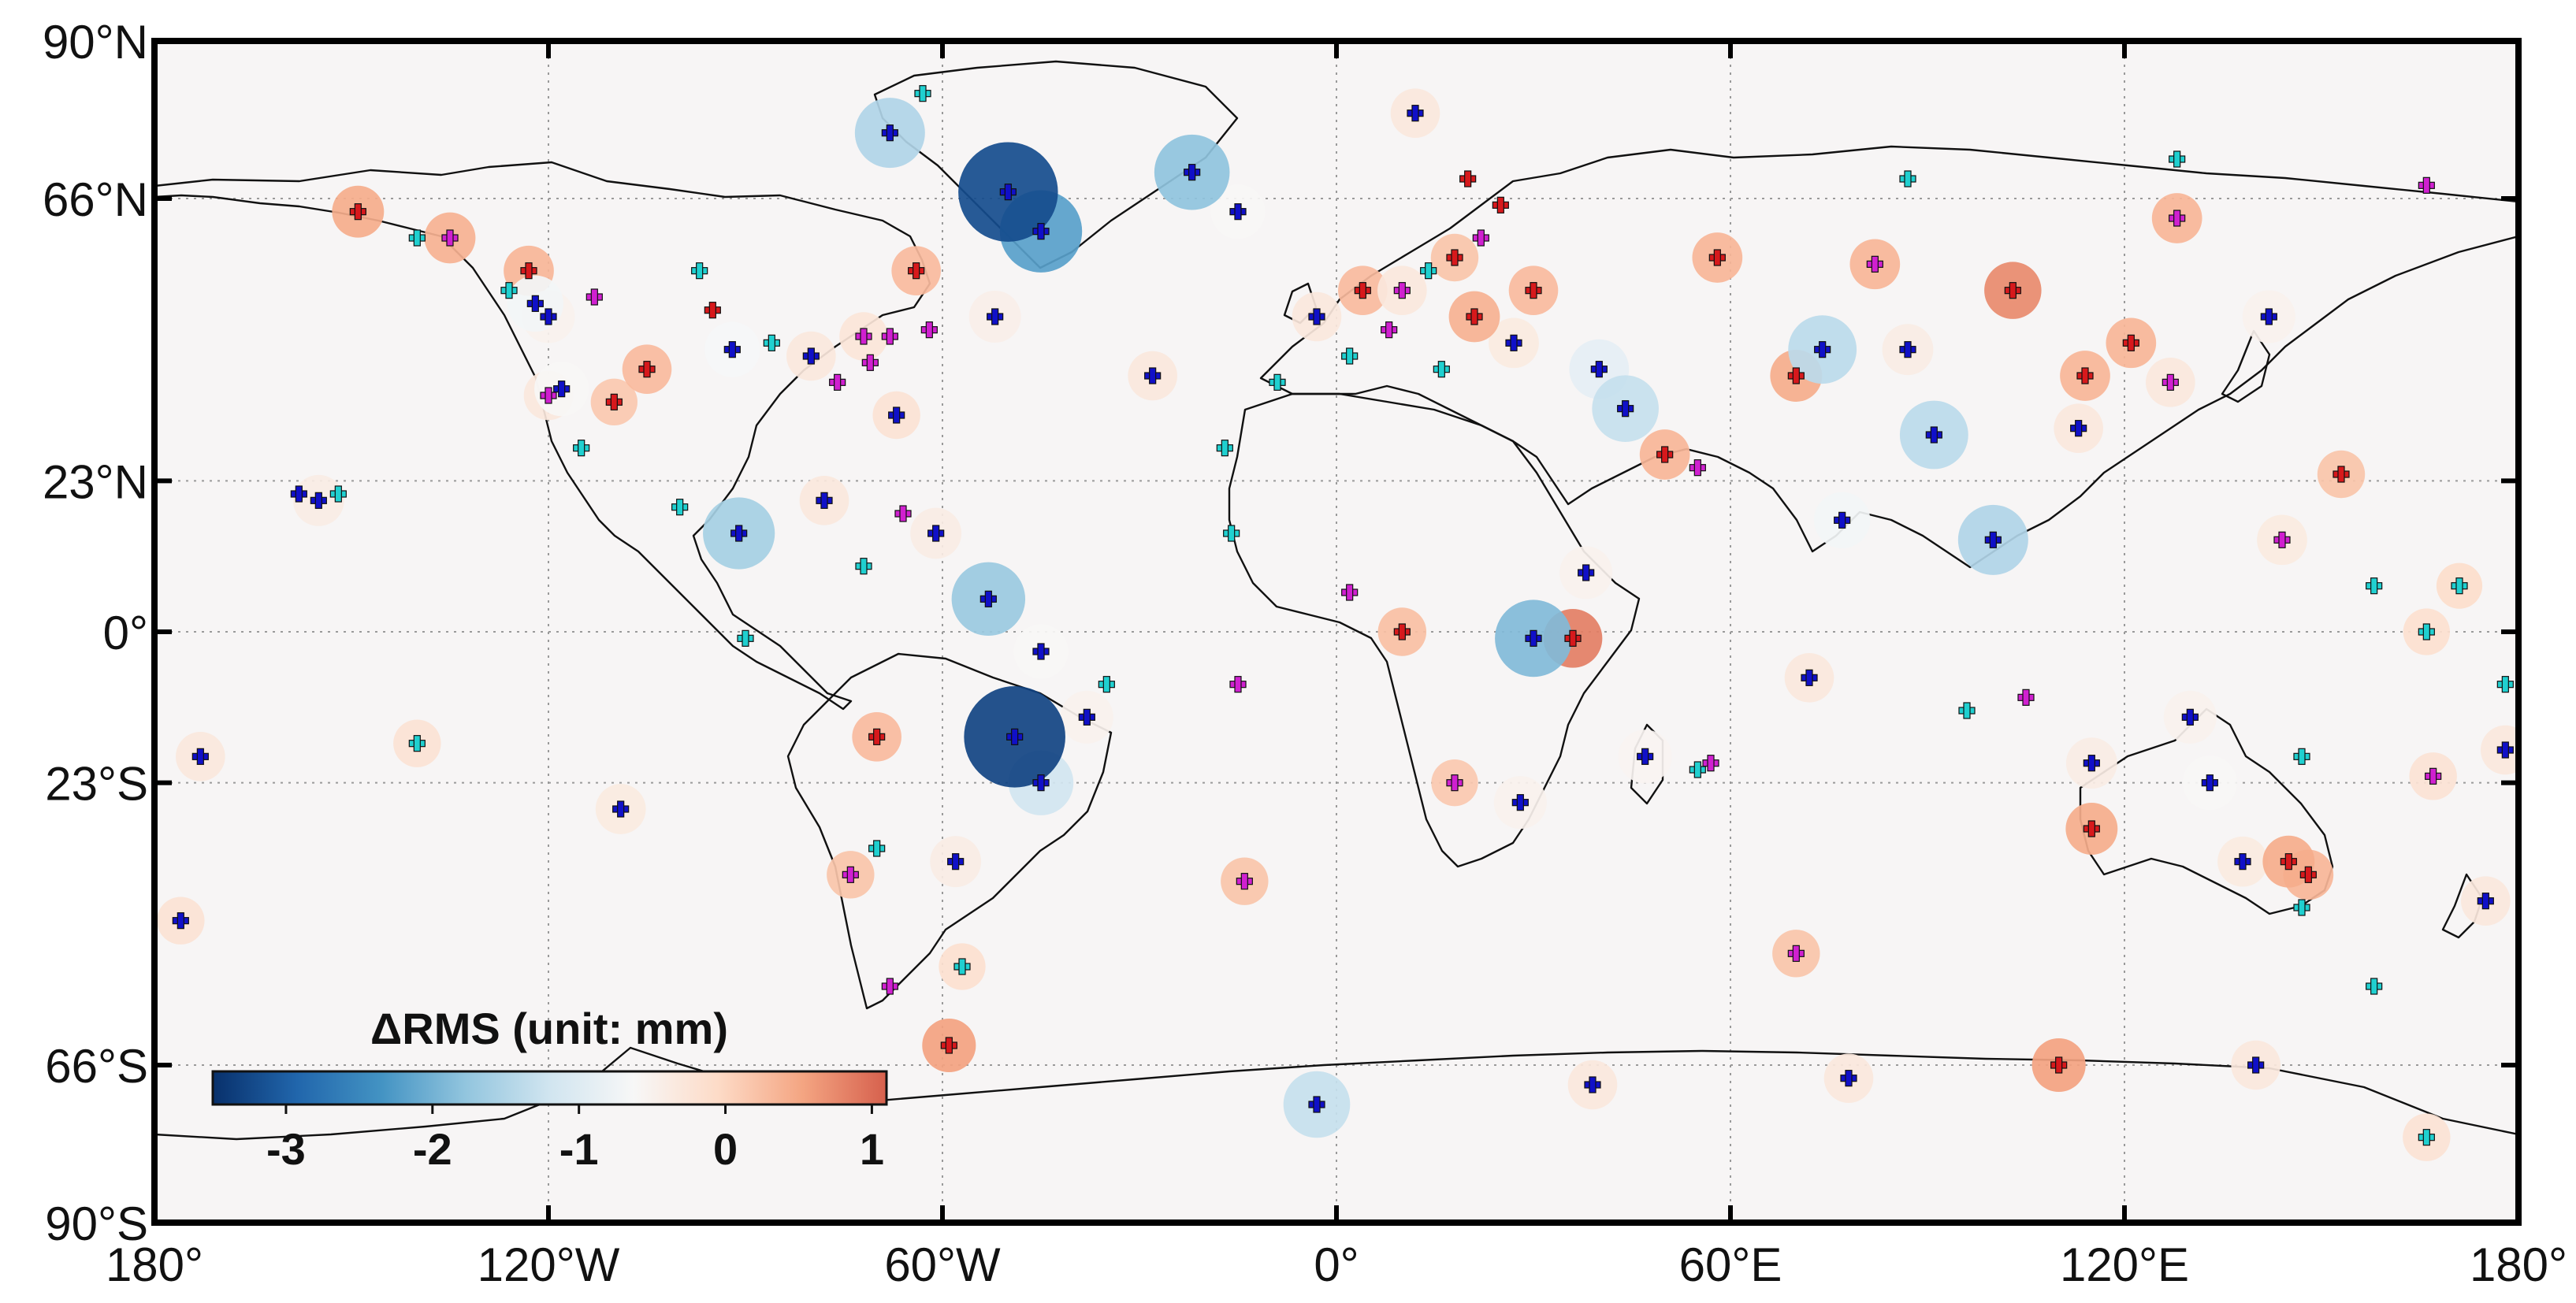 The height and width of the screenshot is (1303, 2576). Describe the element at coordinates (549, 1264) in the screenshot. I see `lon-tick-label: 120°W` at that location.